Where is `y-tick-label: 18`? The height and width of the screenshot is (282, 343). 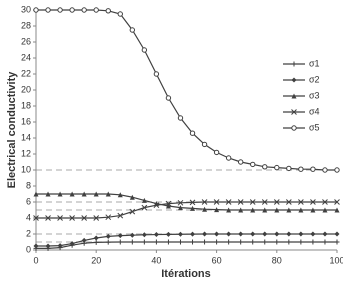
y-tick-label: 18 is located at coordinates (26, 105).